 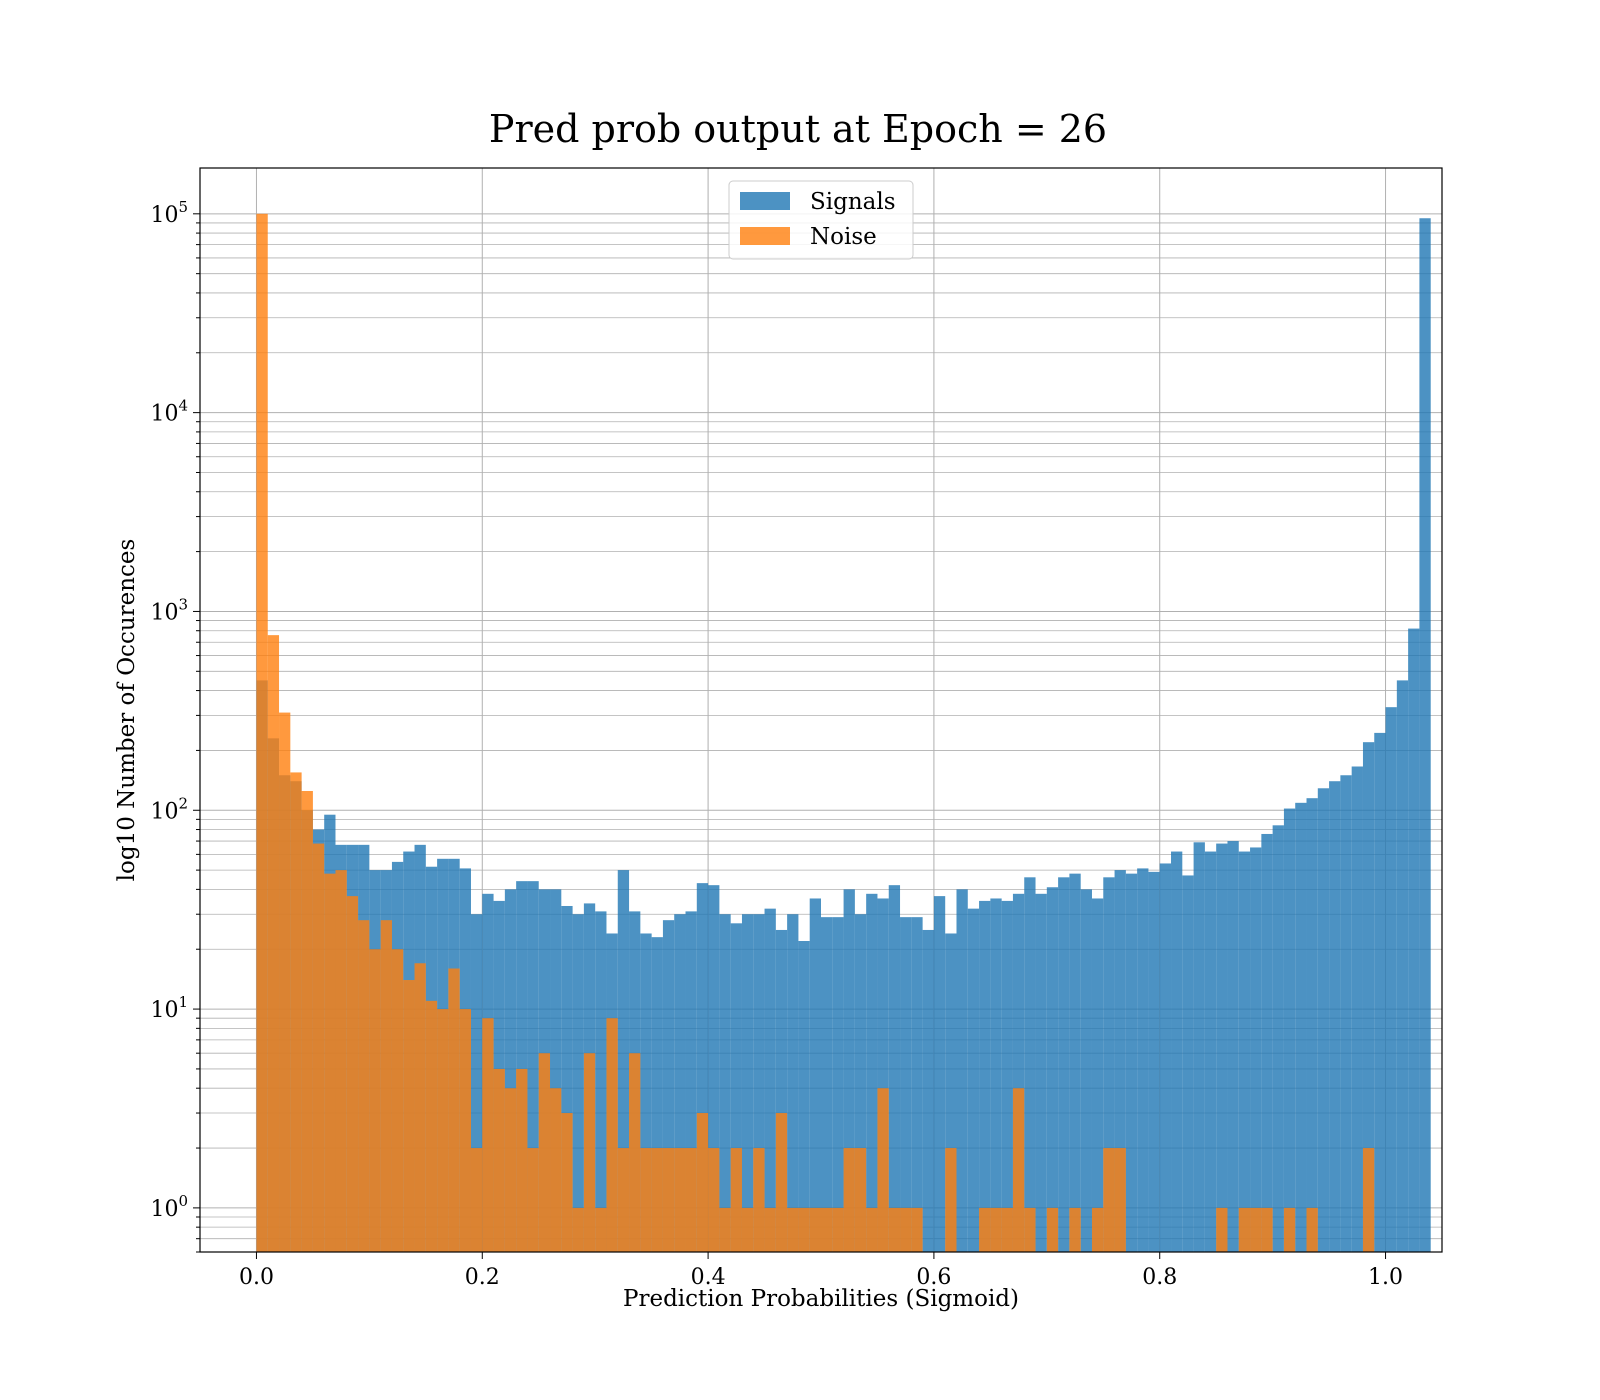 I want to click on y-tick-label: 10⁰, so click(x=169, y=1207).